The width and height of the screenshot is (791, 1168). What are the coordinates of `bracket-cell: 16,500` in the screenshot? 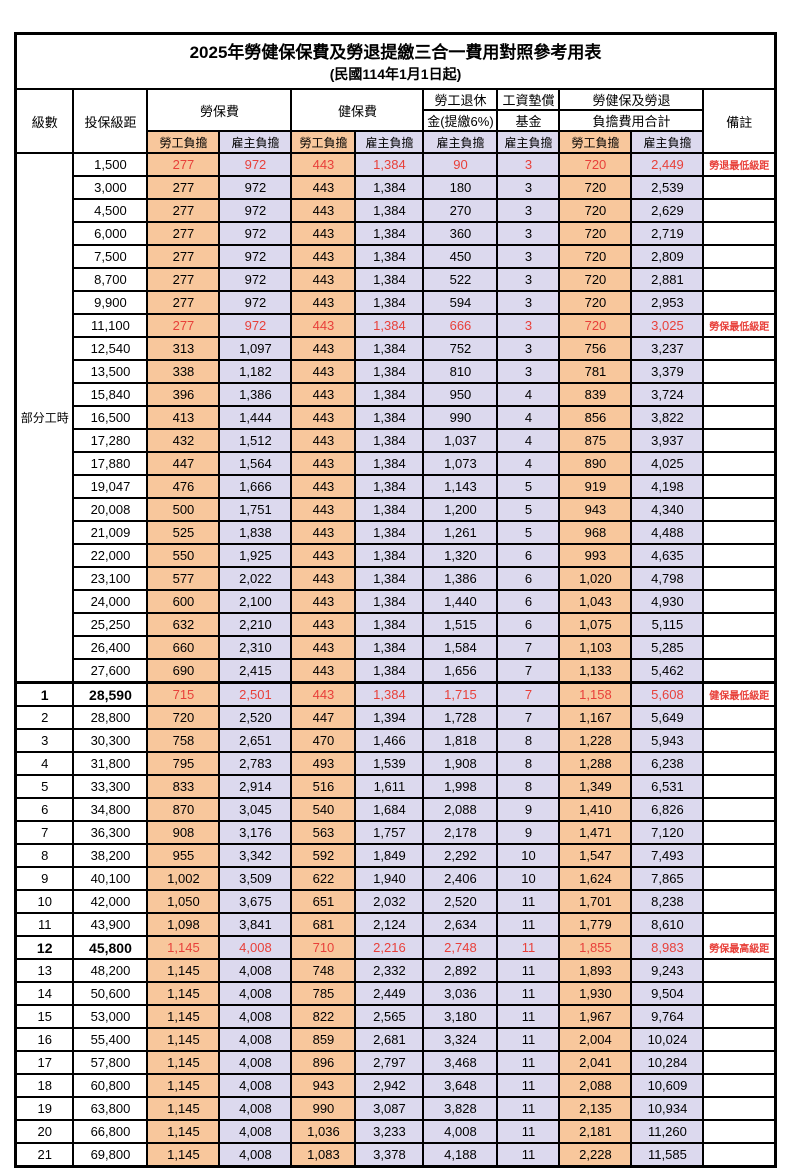 It's located at (110, 417).